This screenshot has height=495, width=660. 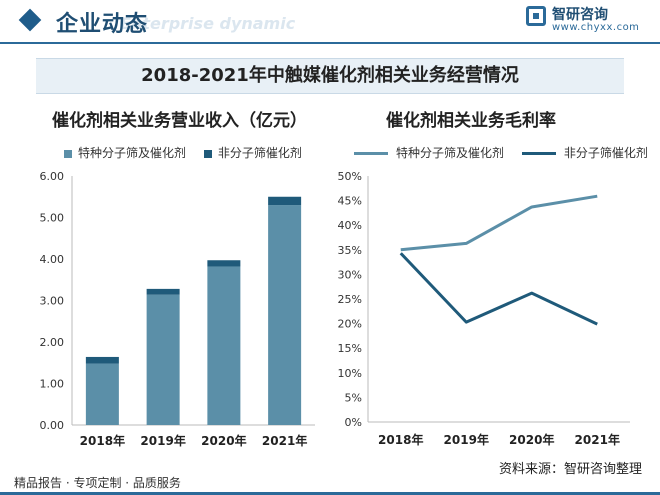 I want to click on header-divider, so click(x=330, y=43).